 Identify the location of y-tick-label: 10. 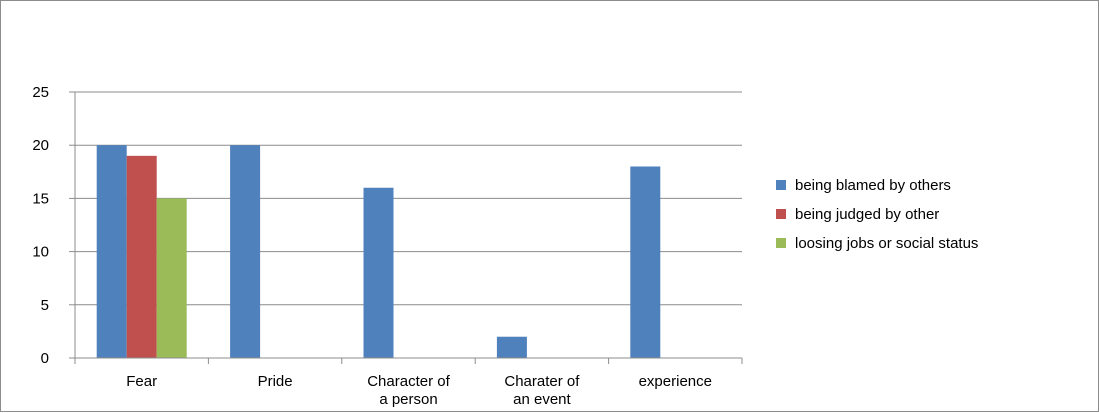
(40, 252).